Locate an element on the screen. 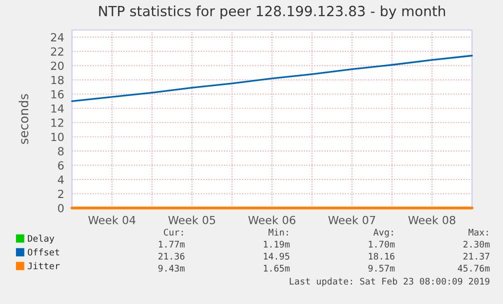  y-tick-label: 4 is located at coordinates (61, 180).